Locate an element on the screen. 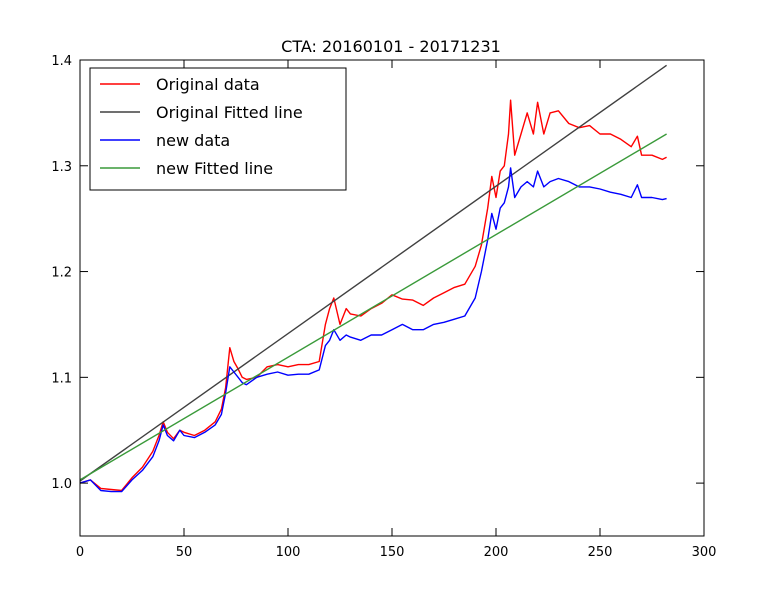 The image size is (763, 603). x-tick-label: 100 is located at coordinates (288, 552).